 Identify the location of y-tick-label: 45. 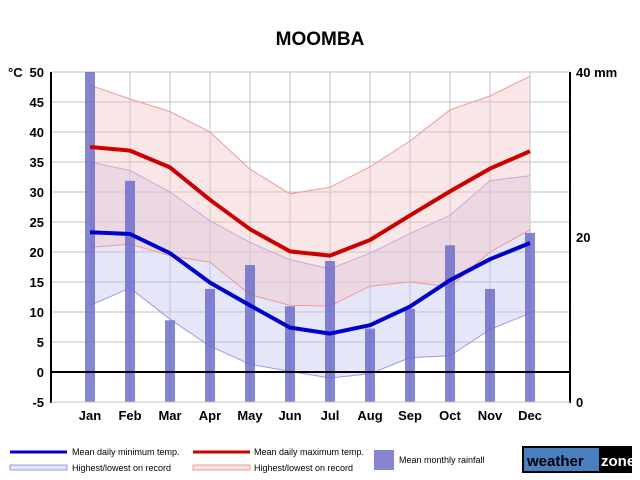
(37, 102).